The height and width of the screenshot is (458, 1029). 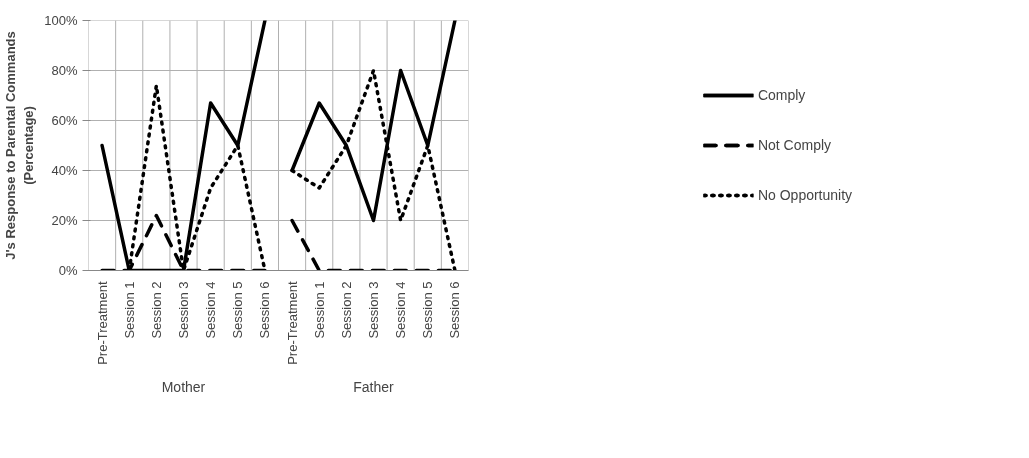 What do you see at coordinates (68, 270) in the screenshot?
I see `y-tick-label: 0%` at bounding box center [68, 270].